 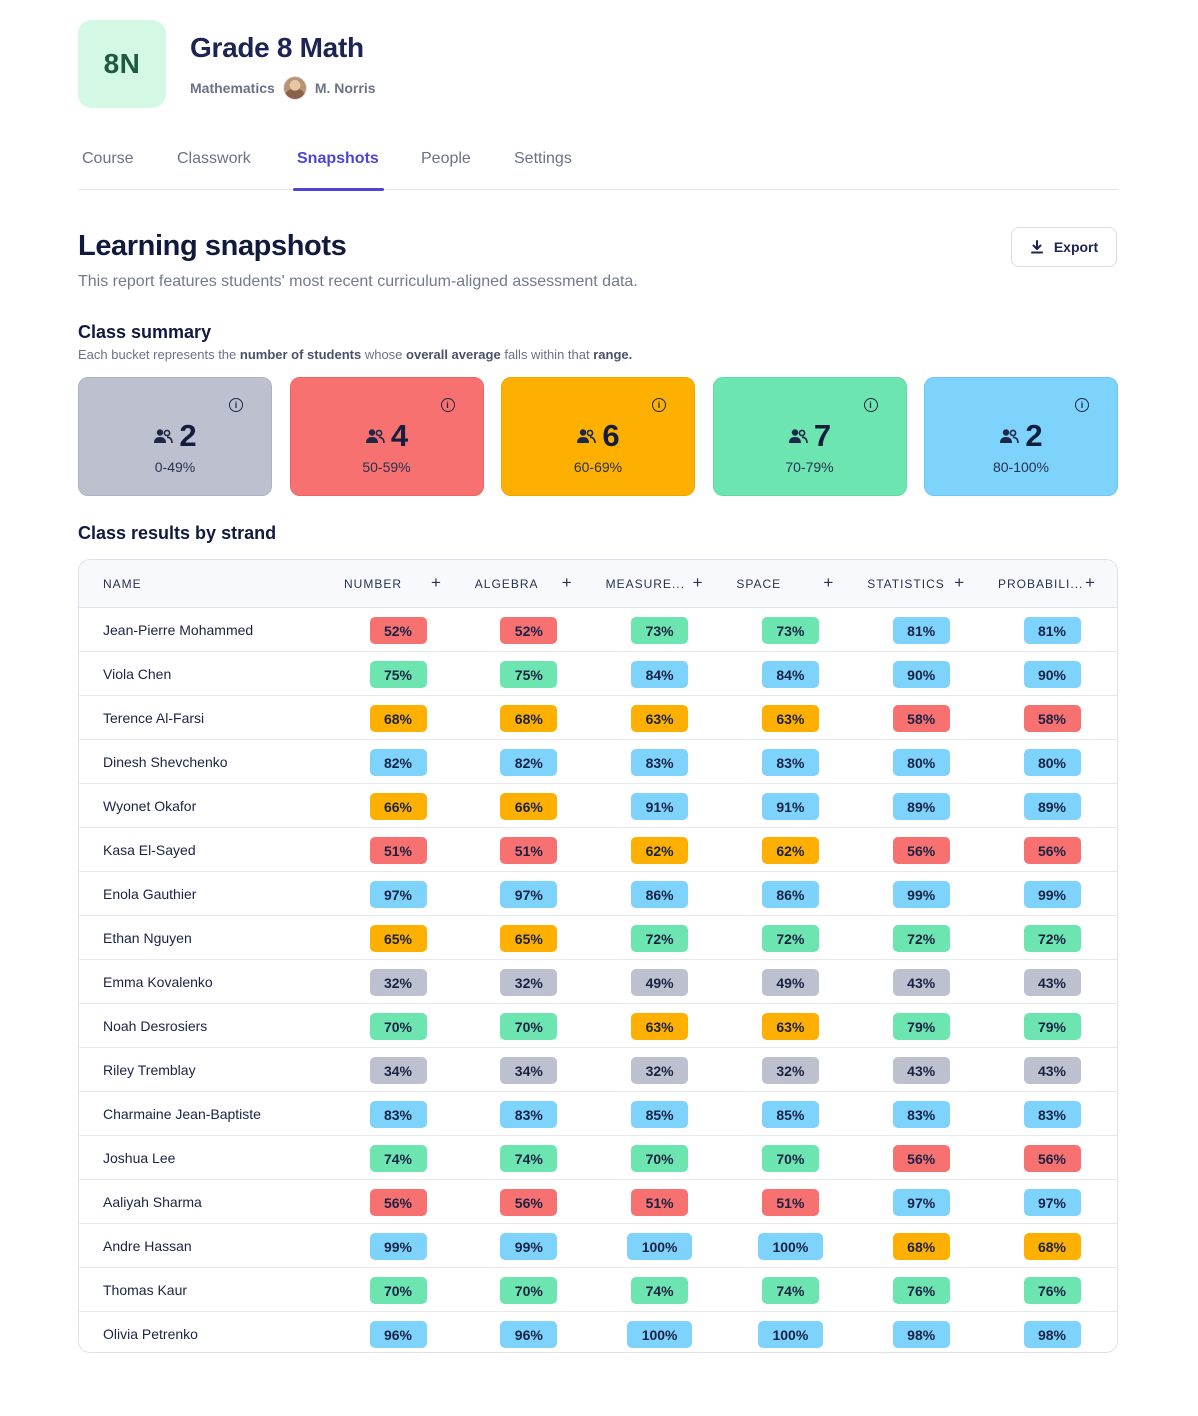 I want to click on summary-bucket: i 2 0-49%, so click(x=175, y=436).